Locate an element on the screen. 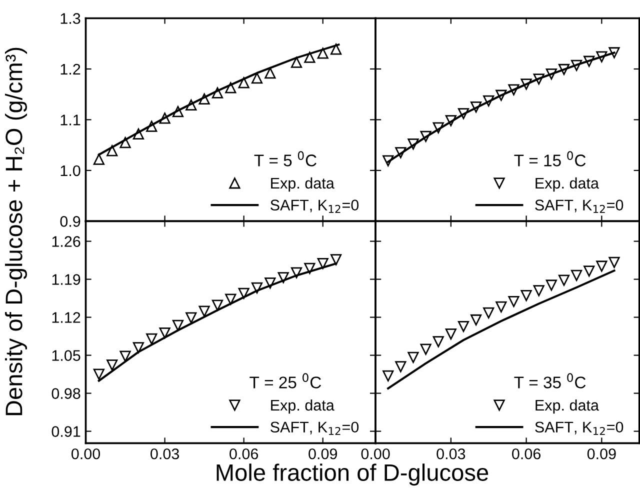 This screenshot has width=640, height=493. y-tick-label: 1.05 is located at coordinates (66, 355).